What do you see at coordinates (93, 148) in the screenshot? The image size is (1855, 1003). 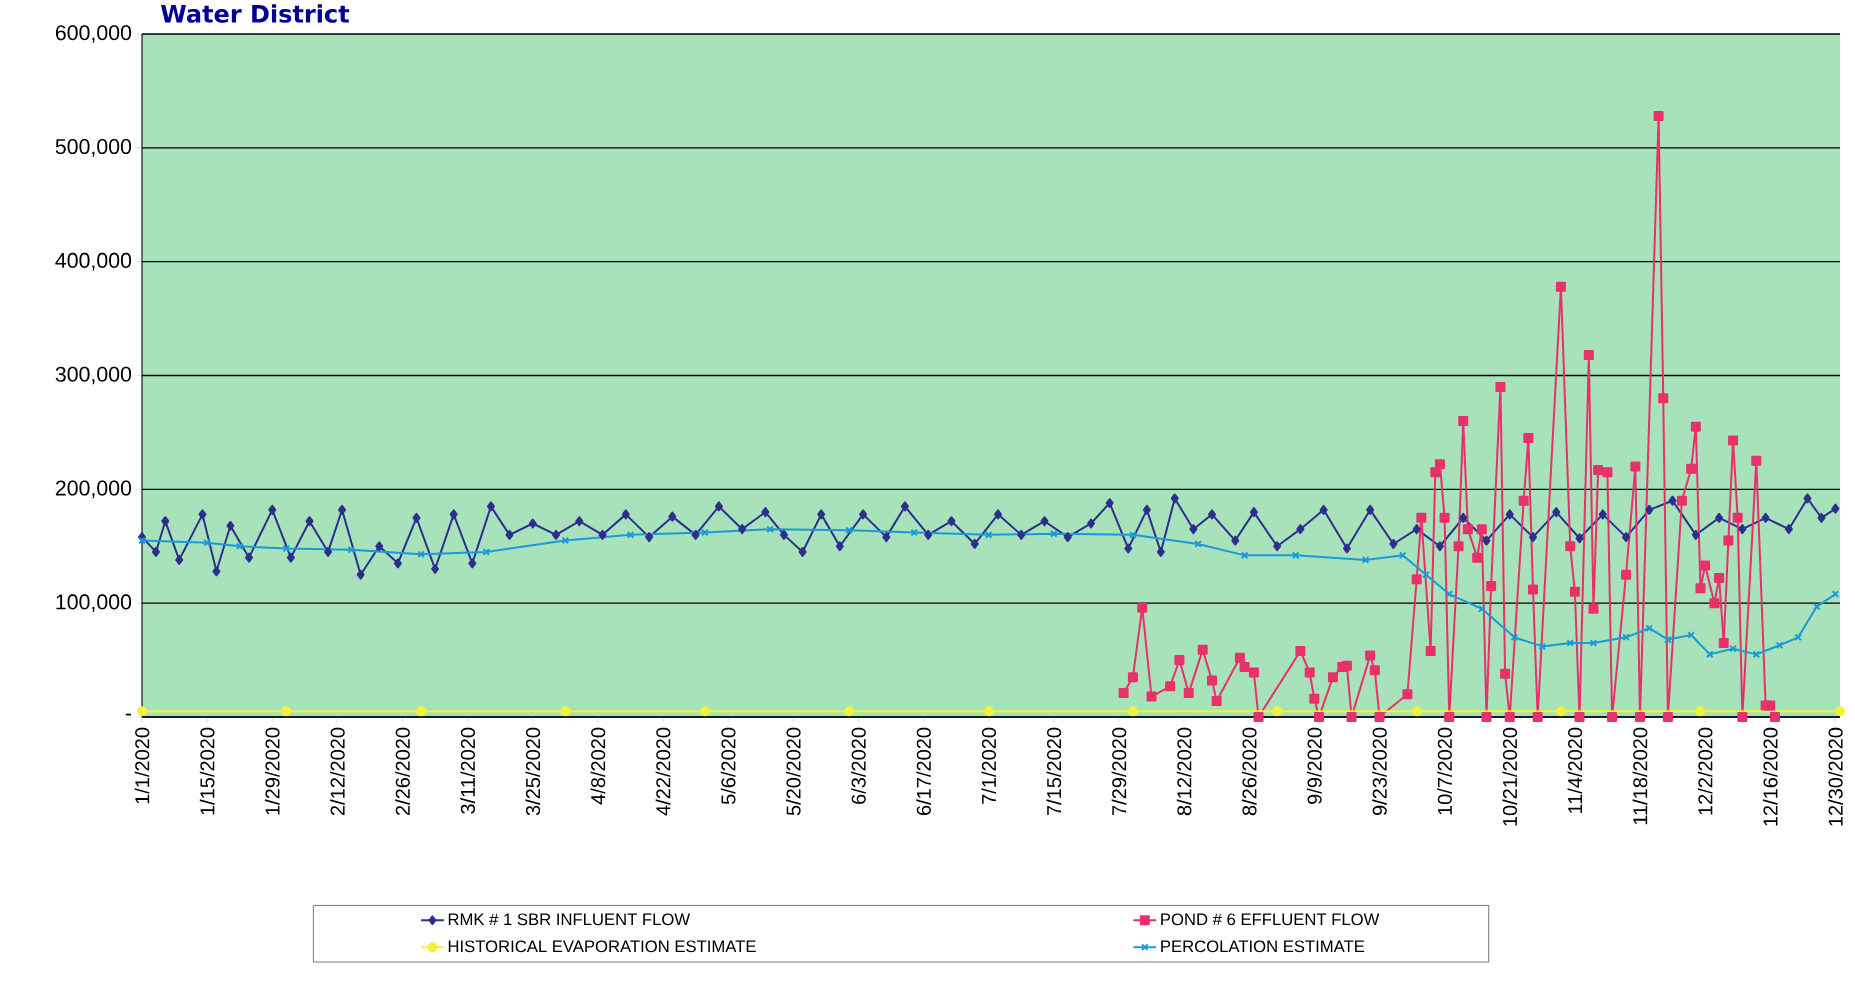 I see `y-tick-label: 500,000` at bounding box center [93, 148].